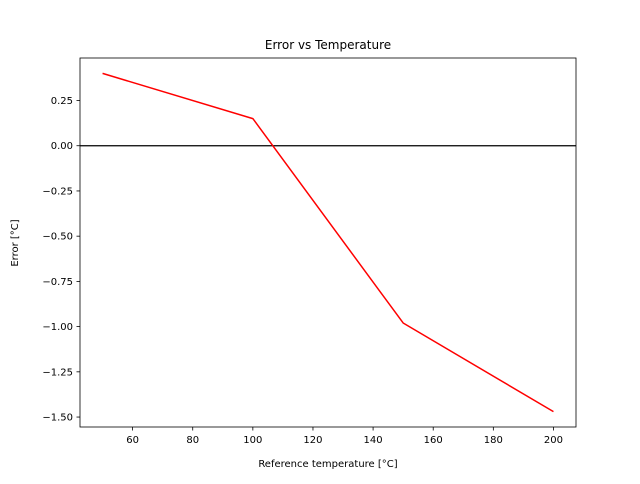 The image size is (640, 484). I want to click on y-tick-label: −0.75, so click(57, 282).